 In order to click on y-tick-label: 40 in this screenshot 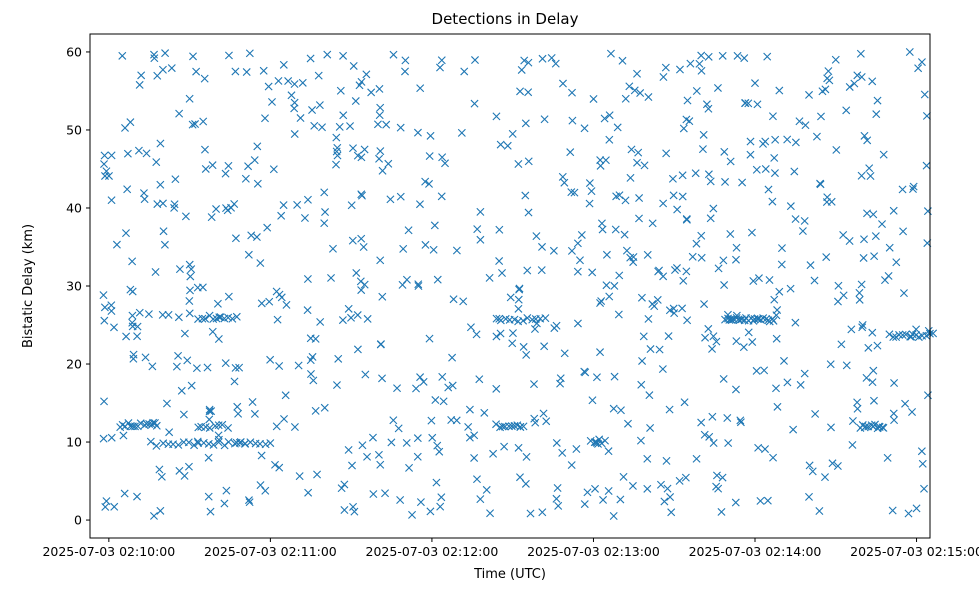, I will do `click(74, 207)`.